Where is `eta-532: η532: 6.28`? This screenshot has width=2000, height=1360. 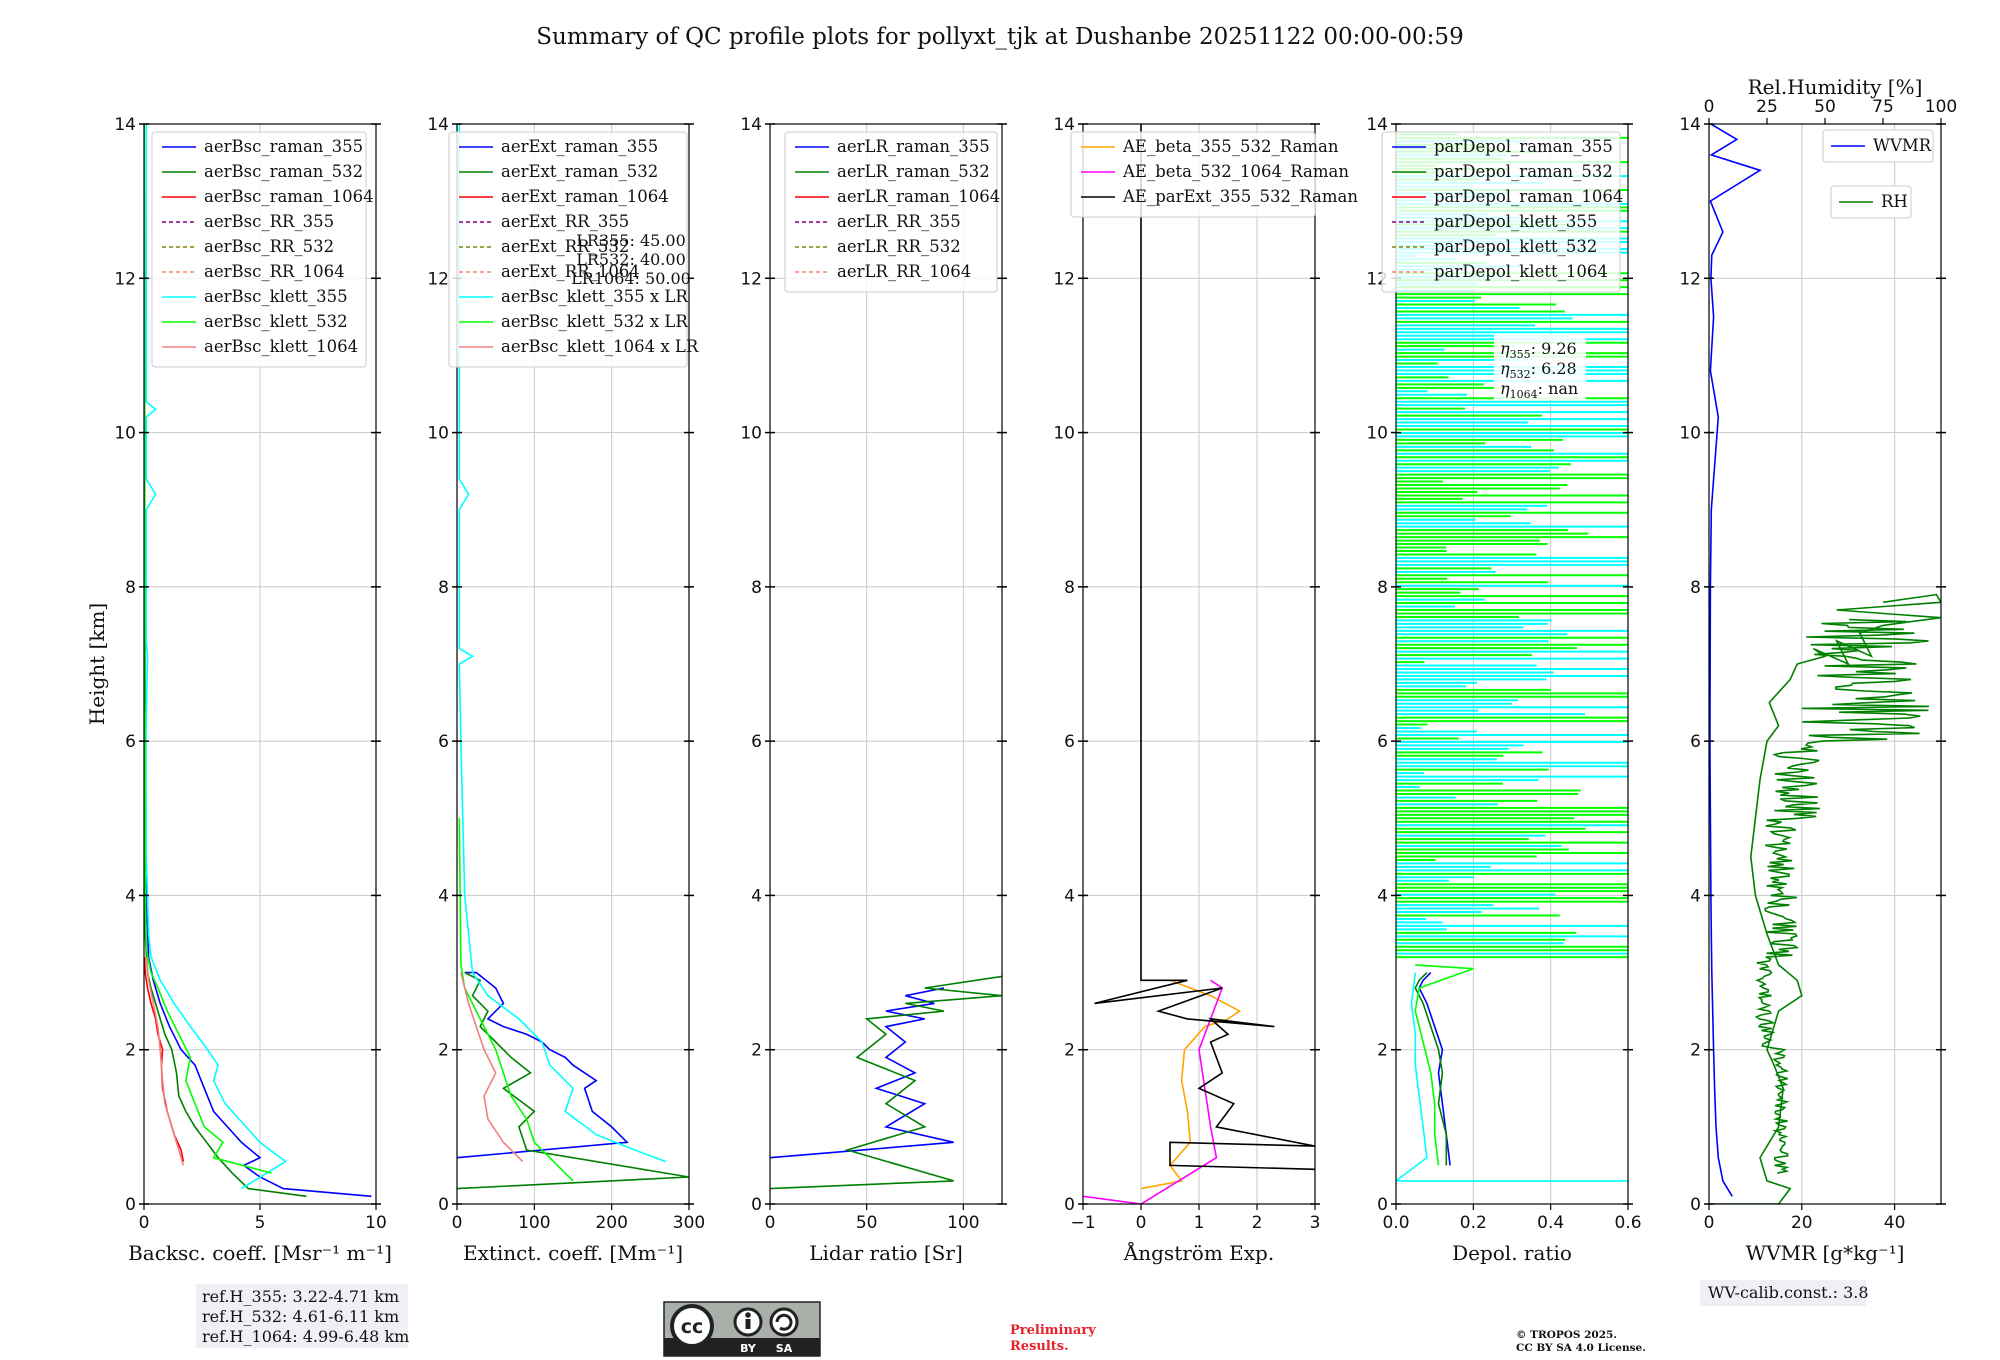
eta-532: η532: 6.28 is located at coordinates (1538, 370).